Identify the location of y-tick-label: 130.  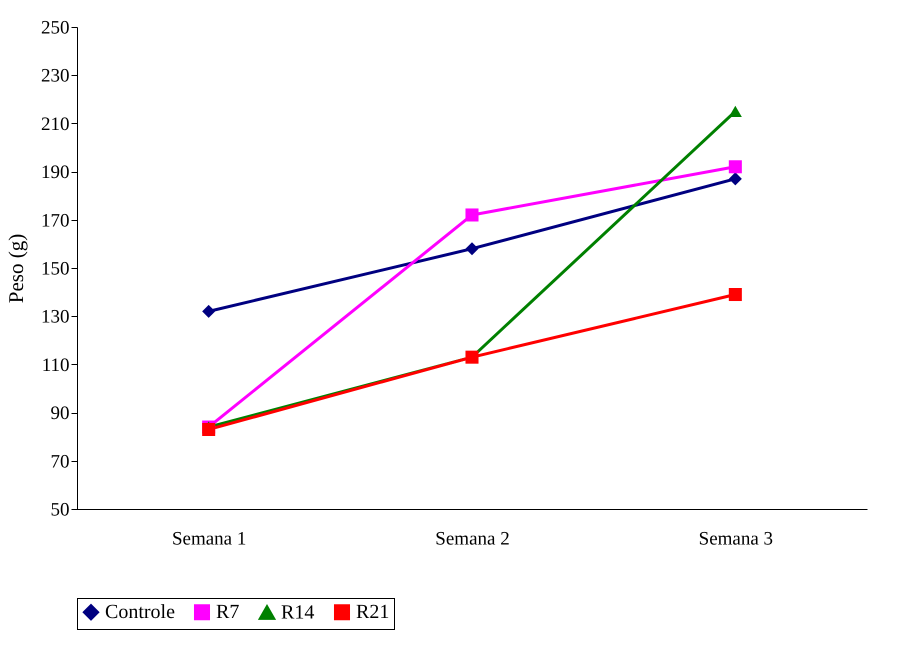
(55, 317).